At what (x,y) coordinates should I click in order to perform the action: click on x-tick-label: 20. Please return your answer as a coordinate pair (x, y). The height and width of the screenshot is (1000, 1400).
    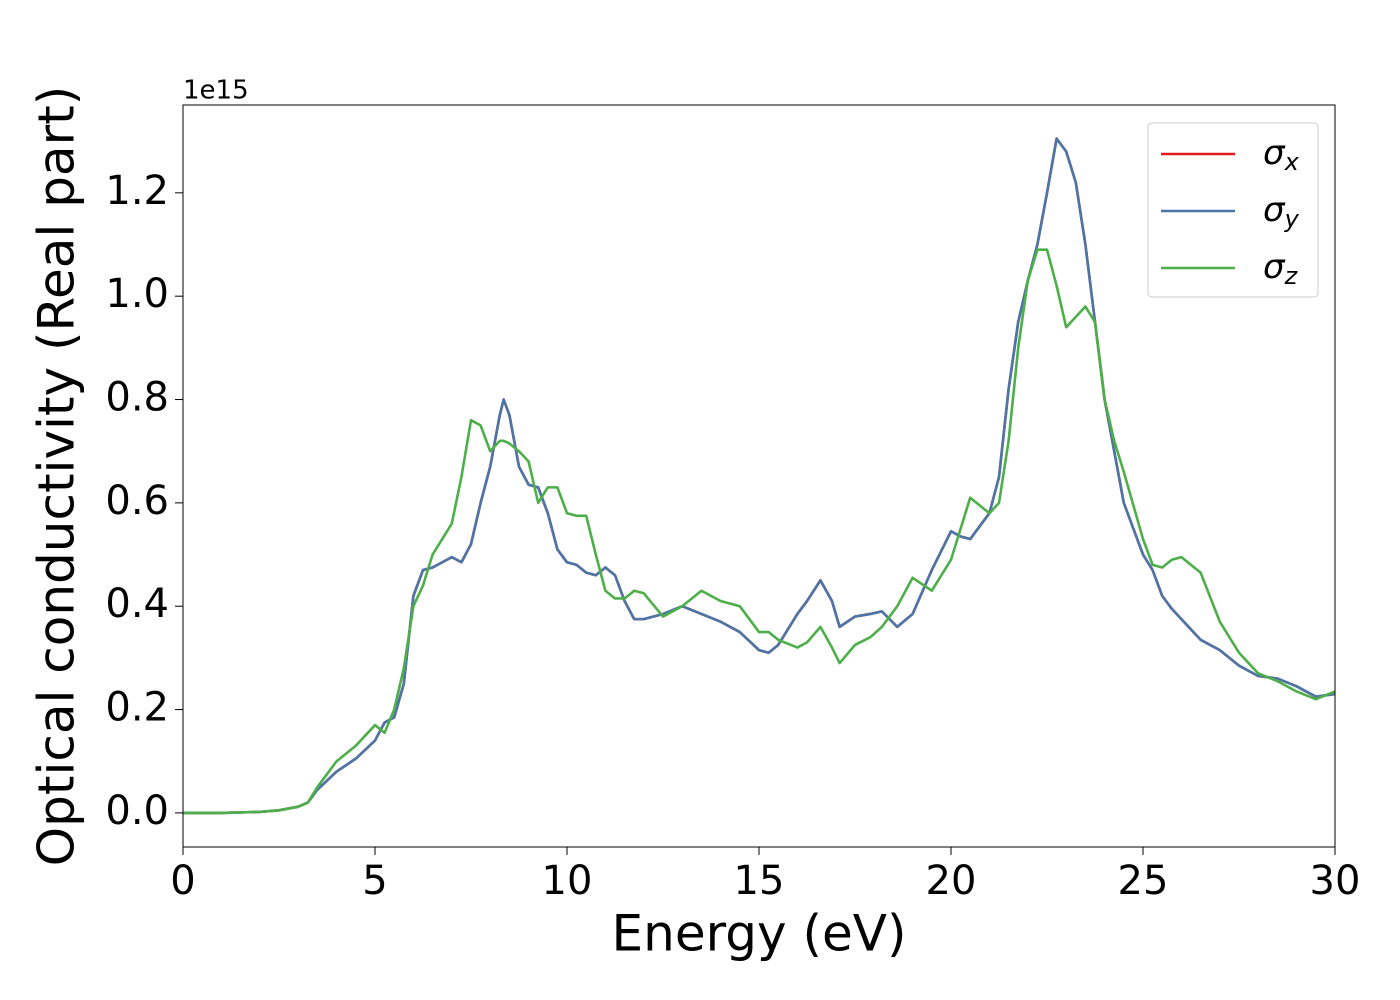
    Looking at the image, I should click on (951, 881).